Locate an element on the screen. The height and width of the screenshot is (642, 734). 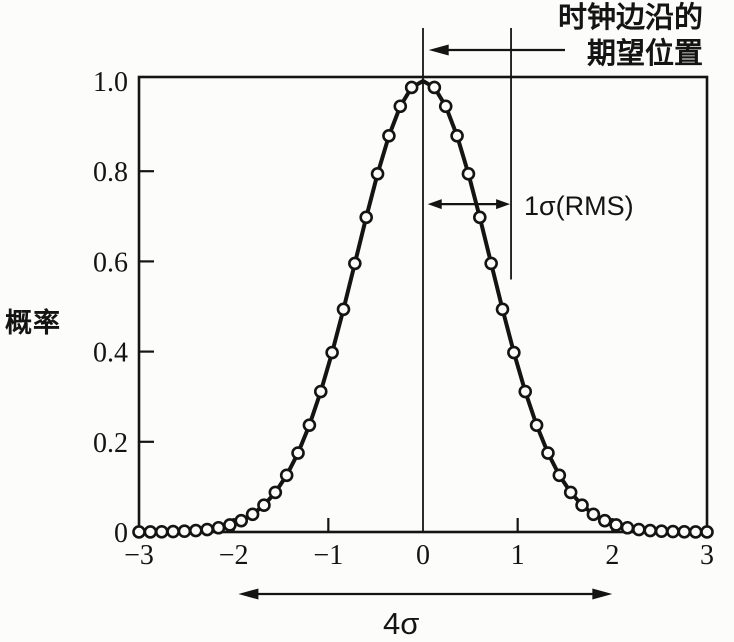
four-sigma-label: 4σ is located at coordinates (401, 623).